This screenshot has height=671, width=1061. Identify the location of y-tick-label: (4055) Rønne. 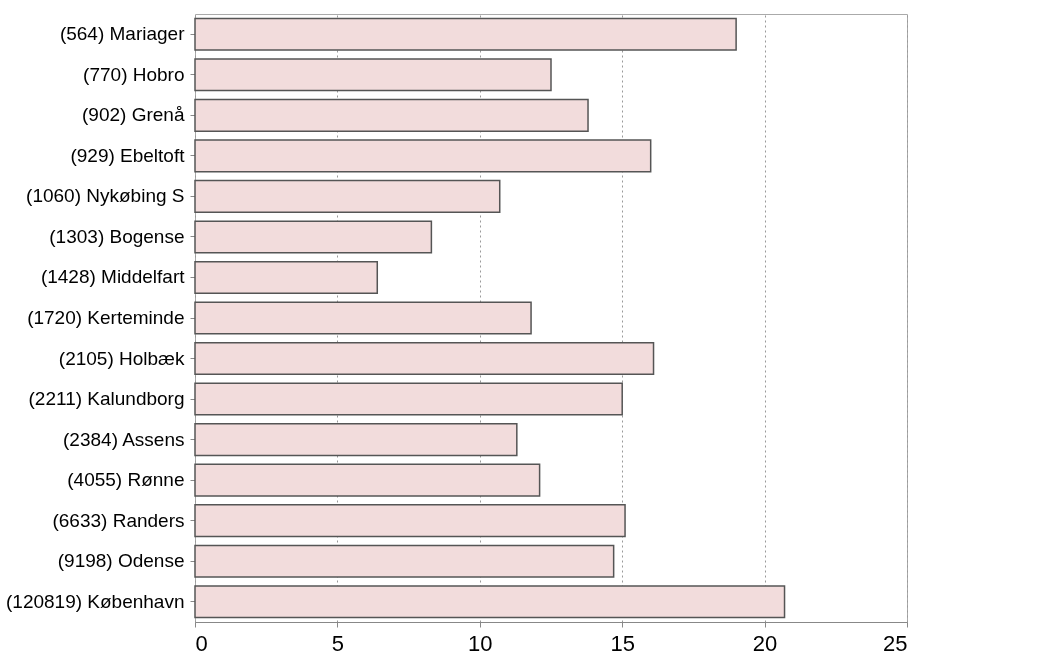
(126, 480).